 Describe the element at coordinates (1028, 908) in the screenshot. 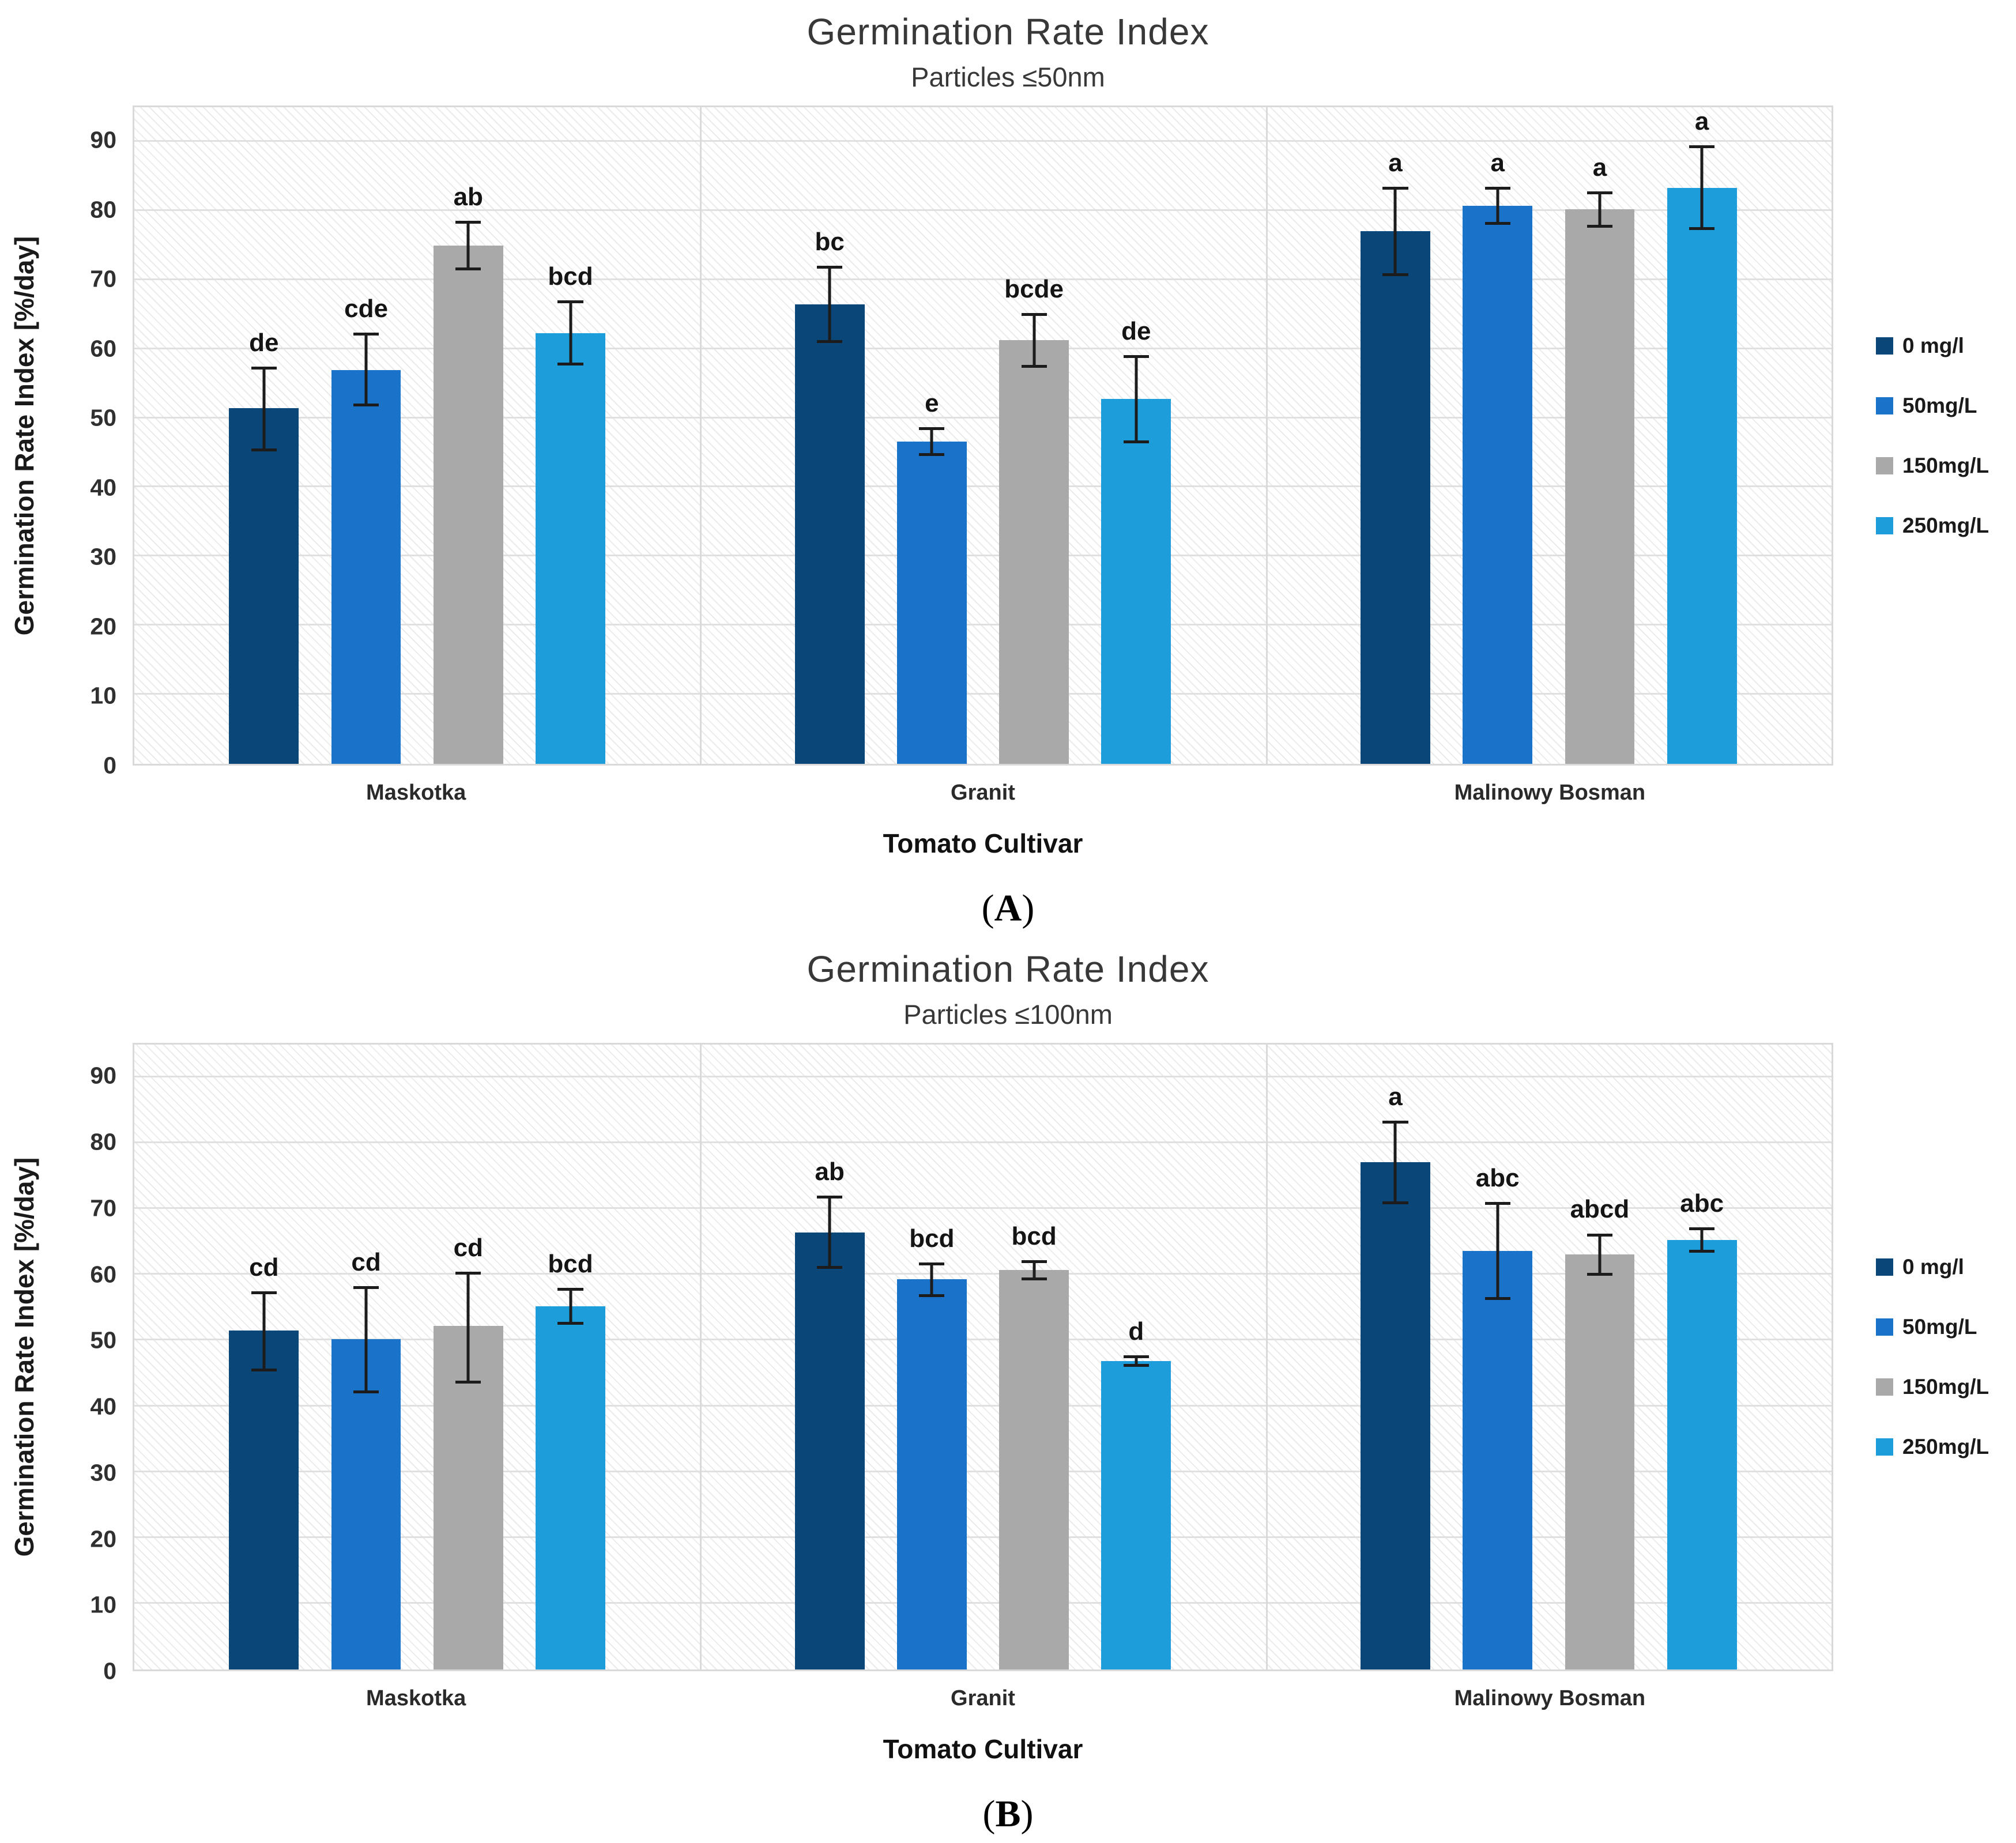

I see `paren-close: )` at that location.